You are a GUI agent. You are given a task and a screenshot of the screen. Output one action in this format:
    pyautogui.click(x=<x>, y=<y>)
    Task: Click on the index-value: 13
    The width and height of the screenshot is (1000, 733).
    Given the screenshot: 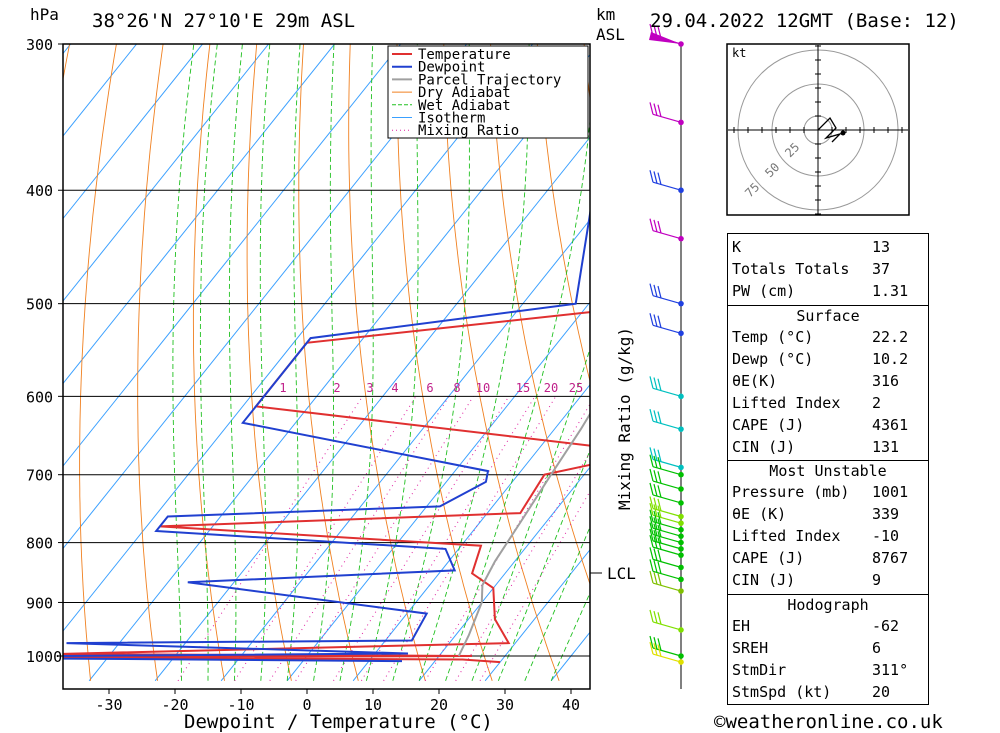 What is the action you would take?
    pyautogui.click(x=881, y=247)
    